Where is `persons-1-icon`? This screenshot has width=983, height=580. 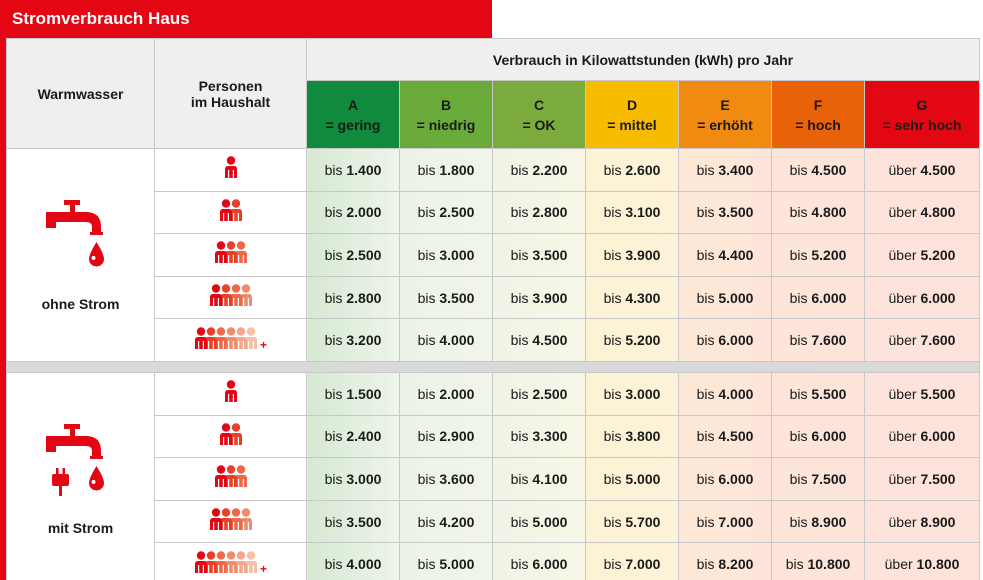
persons-1-icon is located at coordinates (230, 391).